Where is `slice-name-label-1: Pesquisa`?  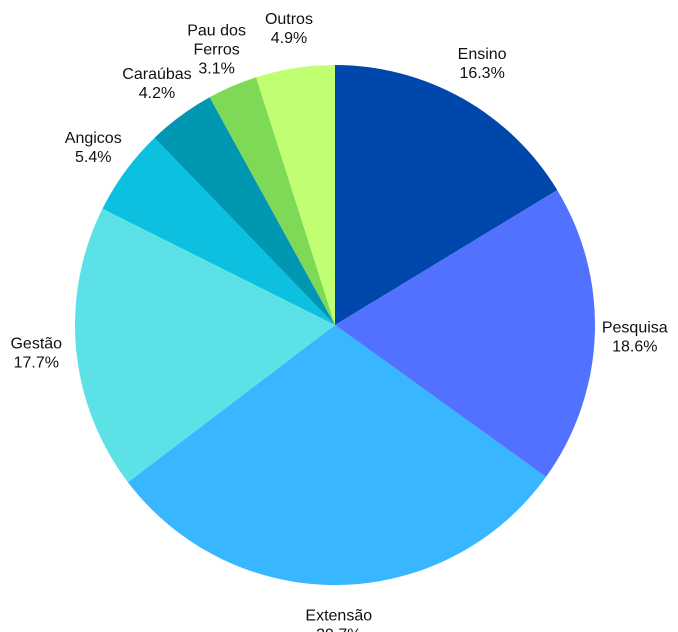
slice-name-label-1: Pesquisa is located at coordinates (635, 327).